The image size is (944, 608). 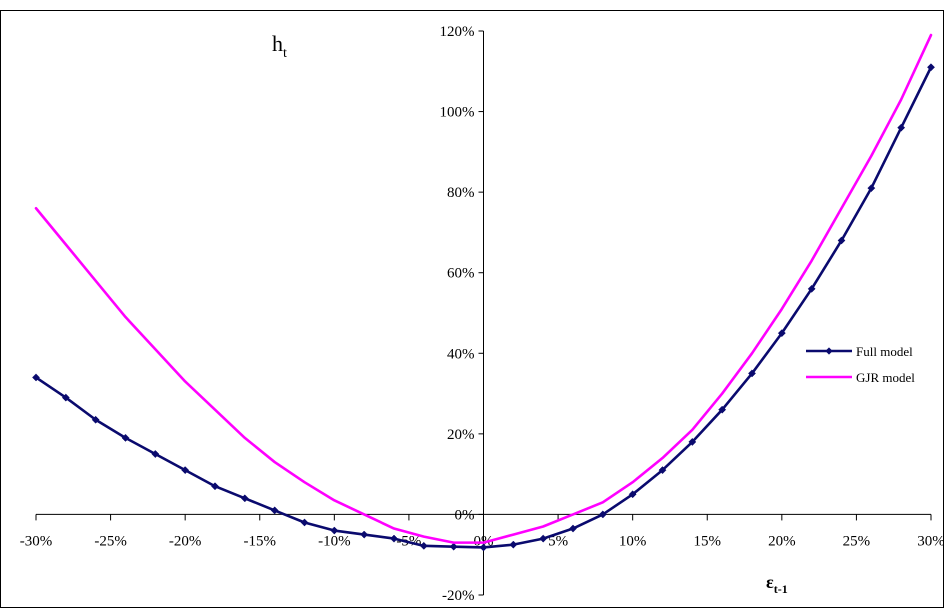 I want to click on y-tick-label: 80%, so click(x=461, y=193).